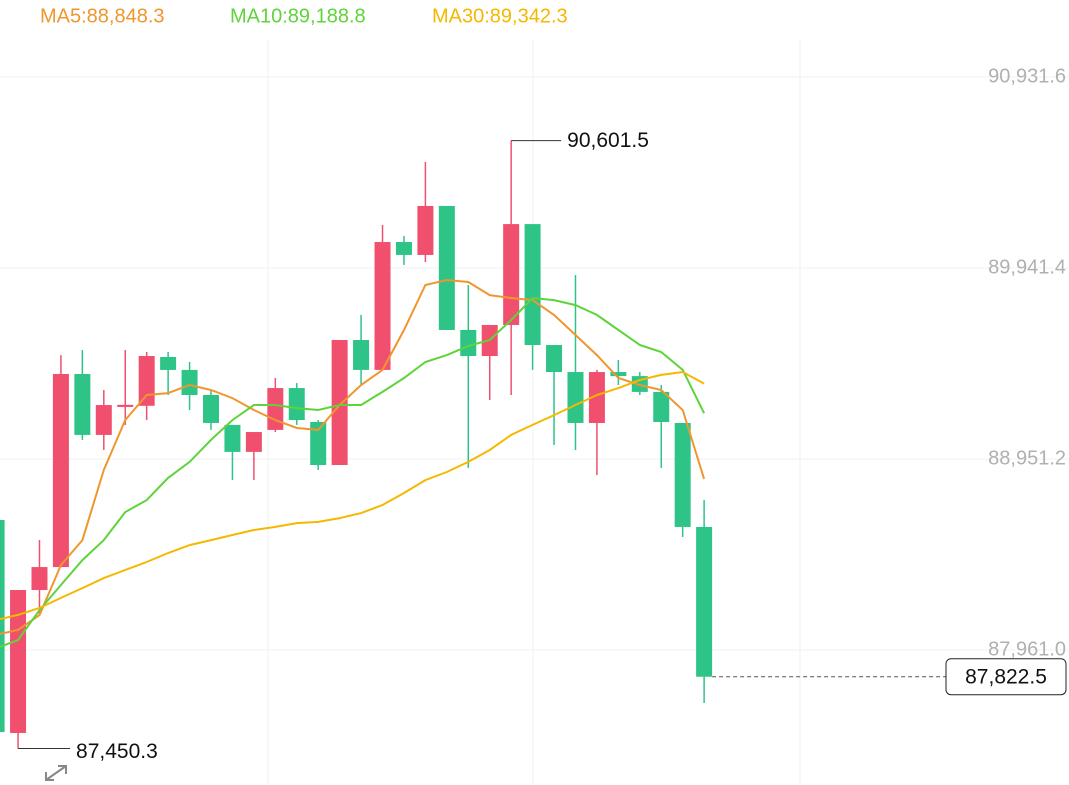 This screenshot has width=1069, height=785. I want to click on y-tick-label: 88,951.2, so click(1027, 458).